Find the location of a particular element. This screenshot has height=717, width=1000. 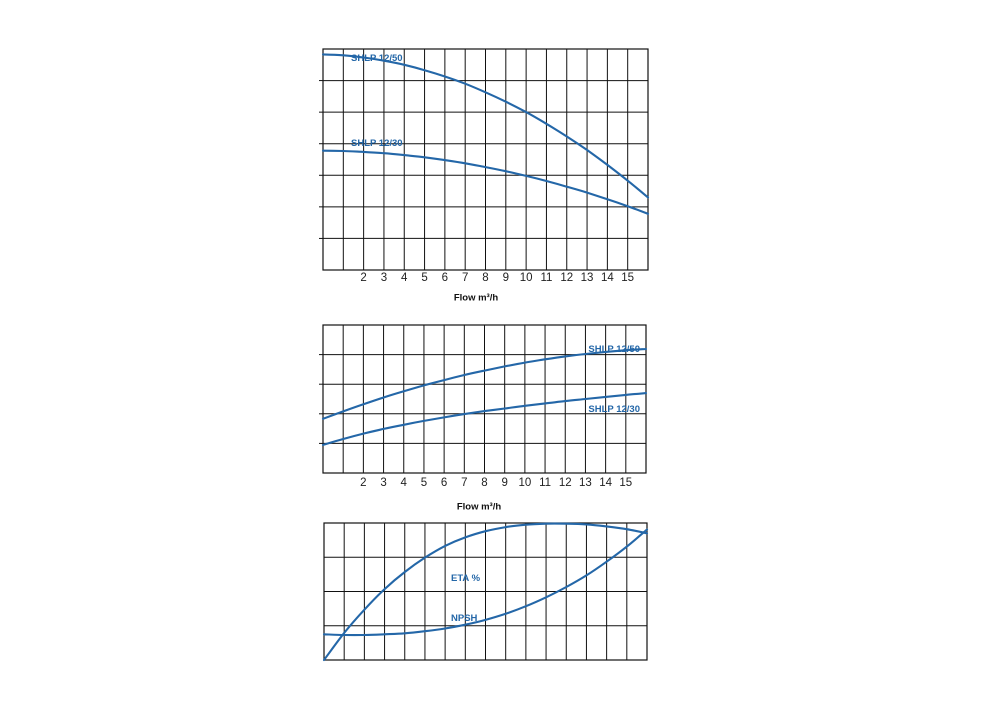

chart-panel-3: ETA % NPSH is located at coordinates (485, 592).